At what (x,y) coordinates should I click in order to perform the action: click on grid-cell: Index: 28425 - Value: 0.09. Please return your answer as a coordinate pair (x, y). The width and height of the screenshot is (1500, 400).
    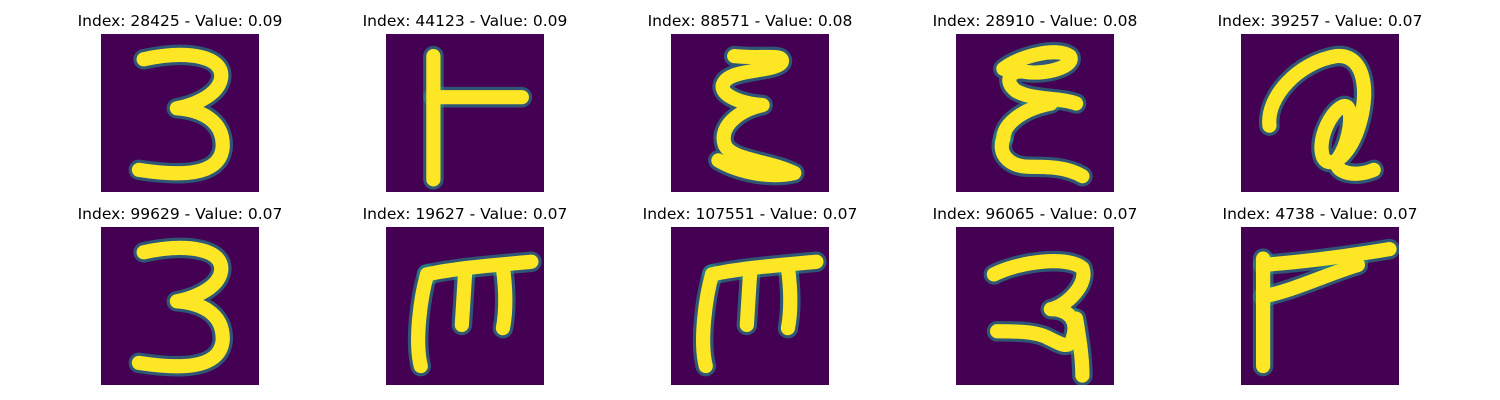
    Looking at the image, I should click on (180, 103).